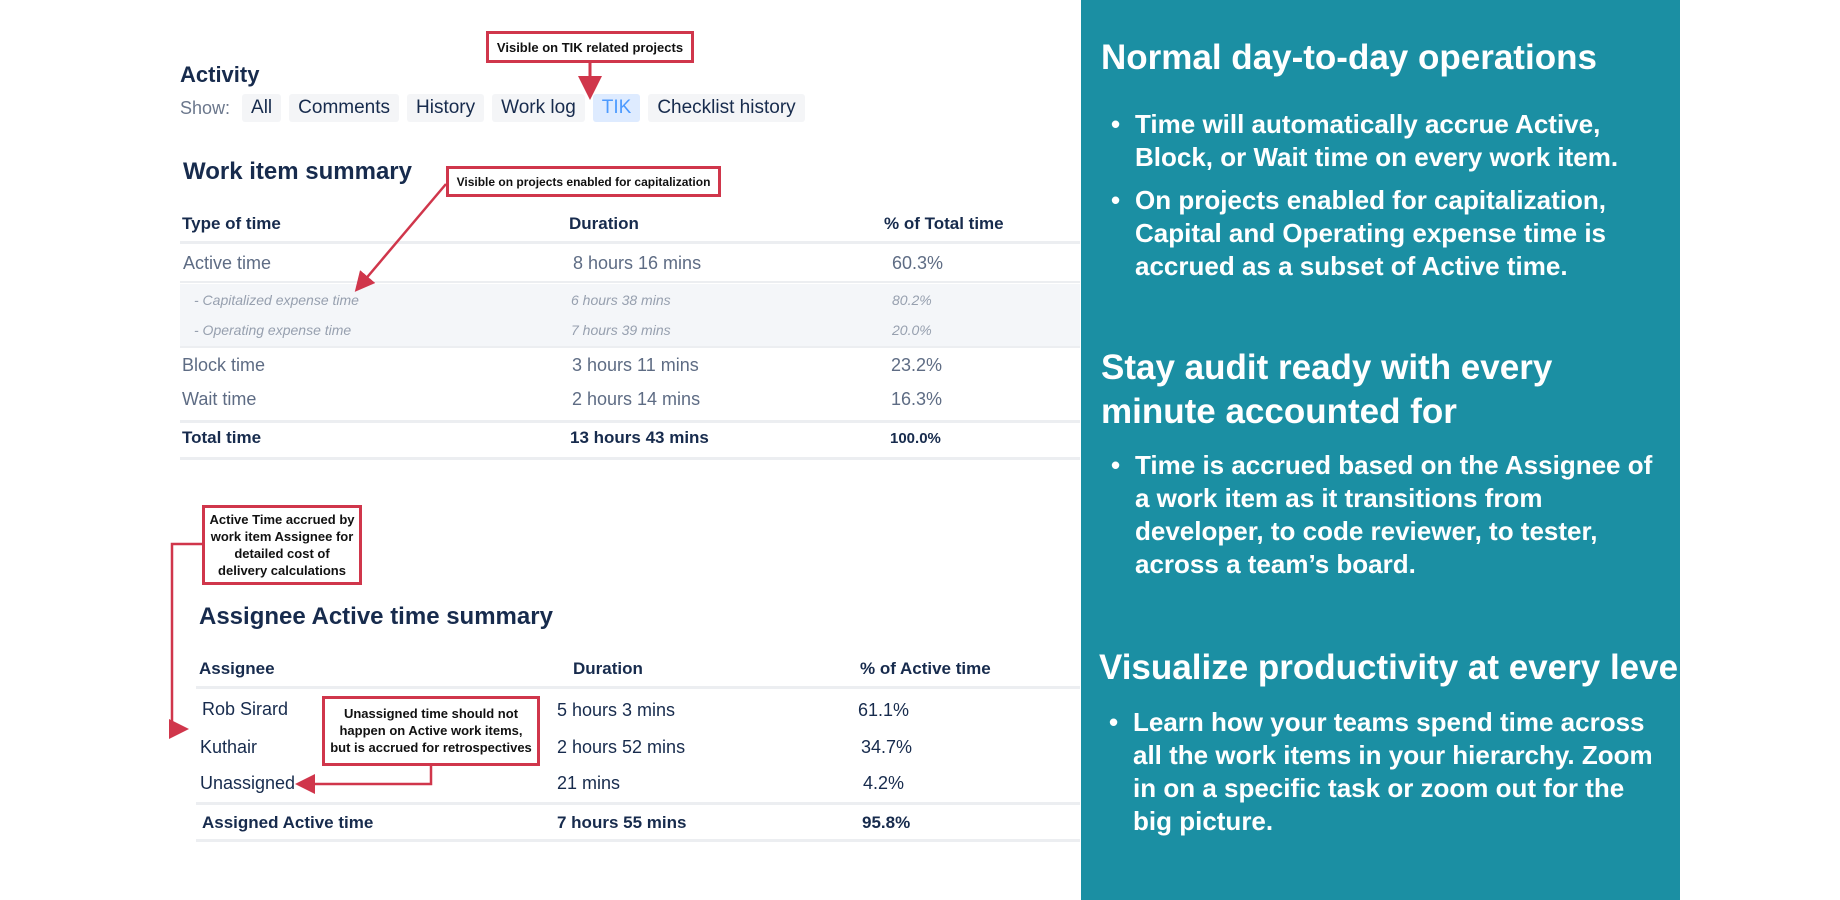  What do you see at coordinates (224, 365) in the screenshot?
I see `row-block-type: Block time` at bounding box center [224, 365].